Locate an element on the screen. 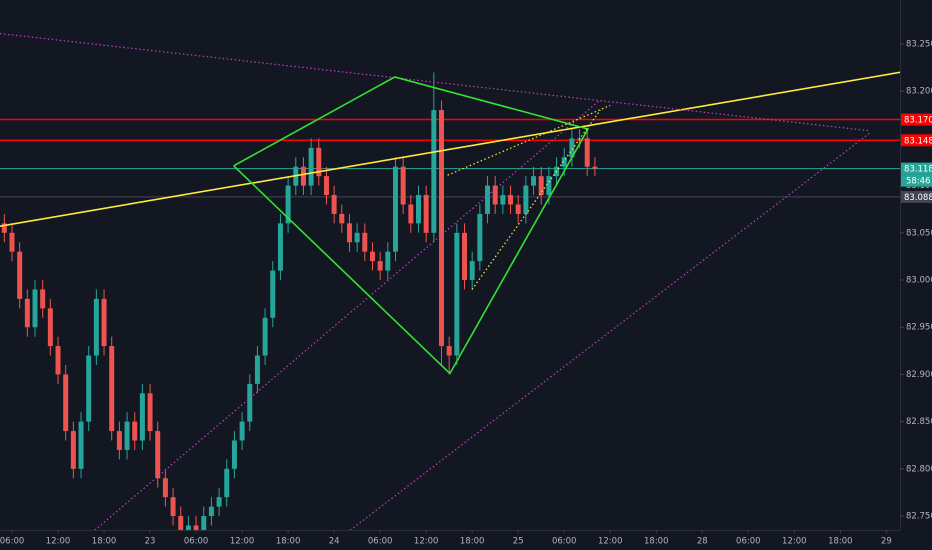 The width and height of the screenshot is (932, 550). y-tick-label: 82.850 is located at coordinates (919, 422).